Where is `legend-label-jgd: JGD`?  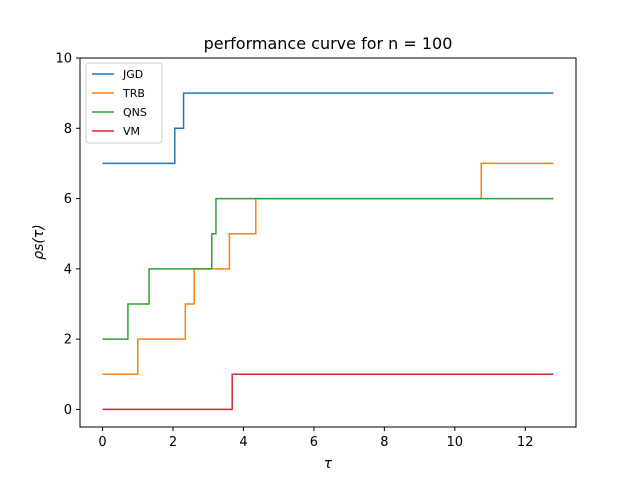
legend-label-jgd: JGD is located at coordinates (132, 74).